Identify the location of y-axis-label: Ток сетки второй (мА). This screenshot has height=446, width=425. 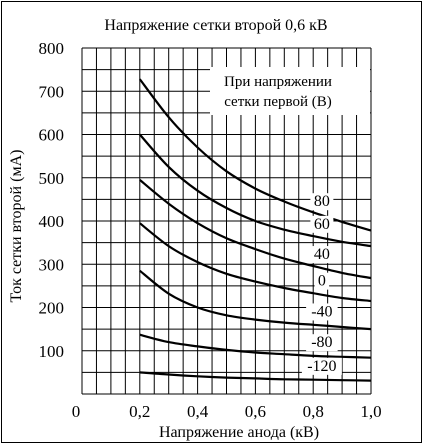
(16, 226).